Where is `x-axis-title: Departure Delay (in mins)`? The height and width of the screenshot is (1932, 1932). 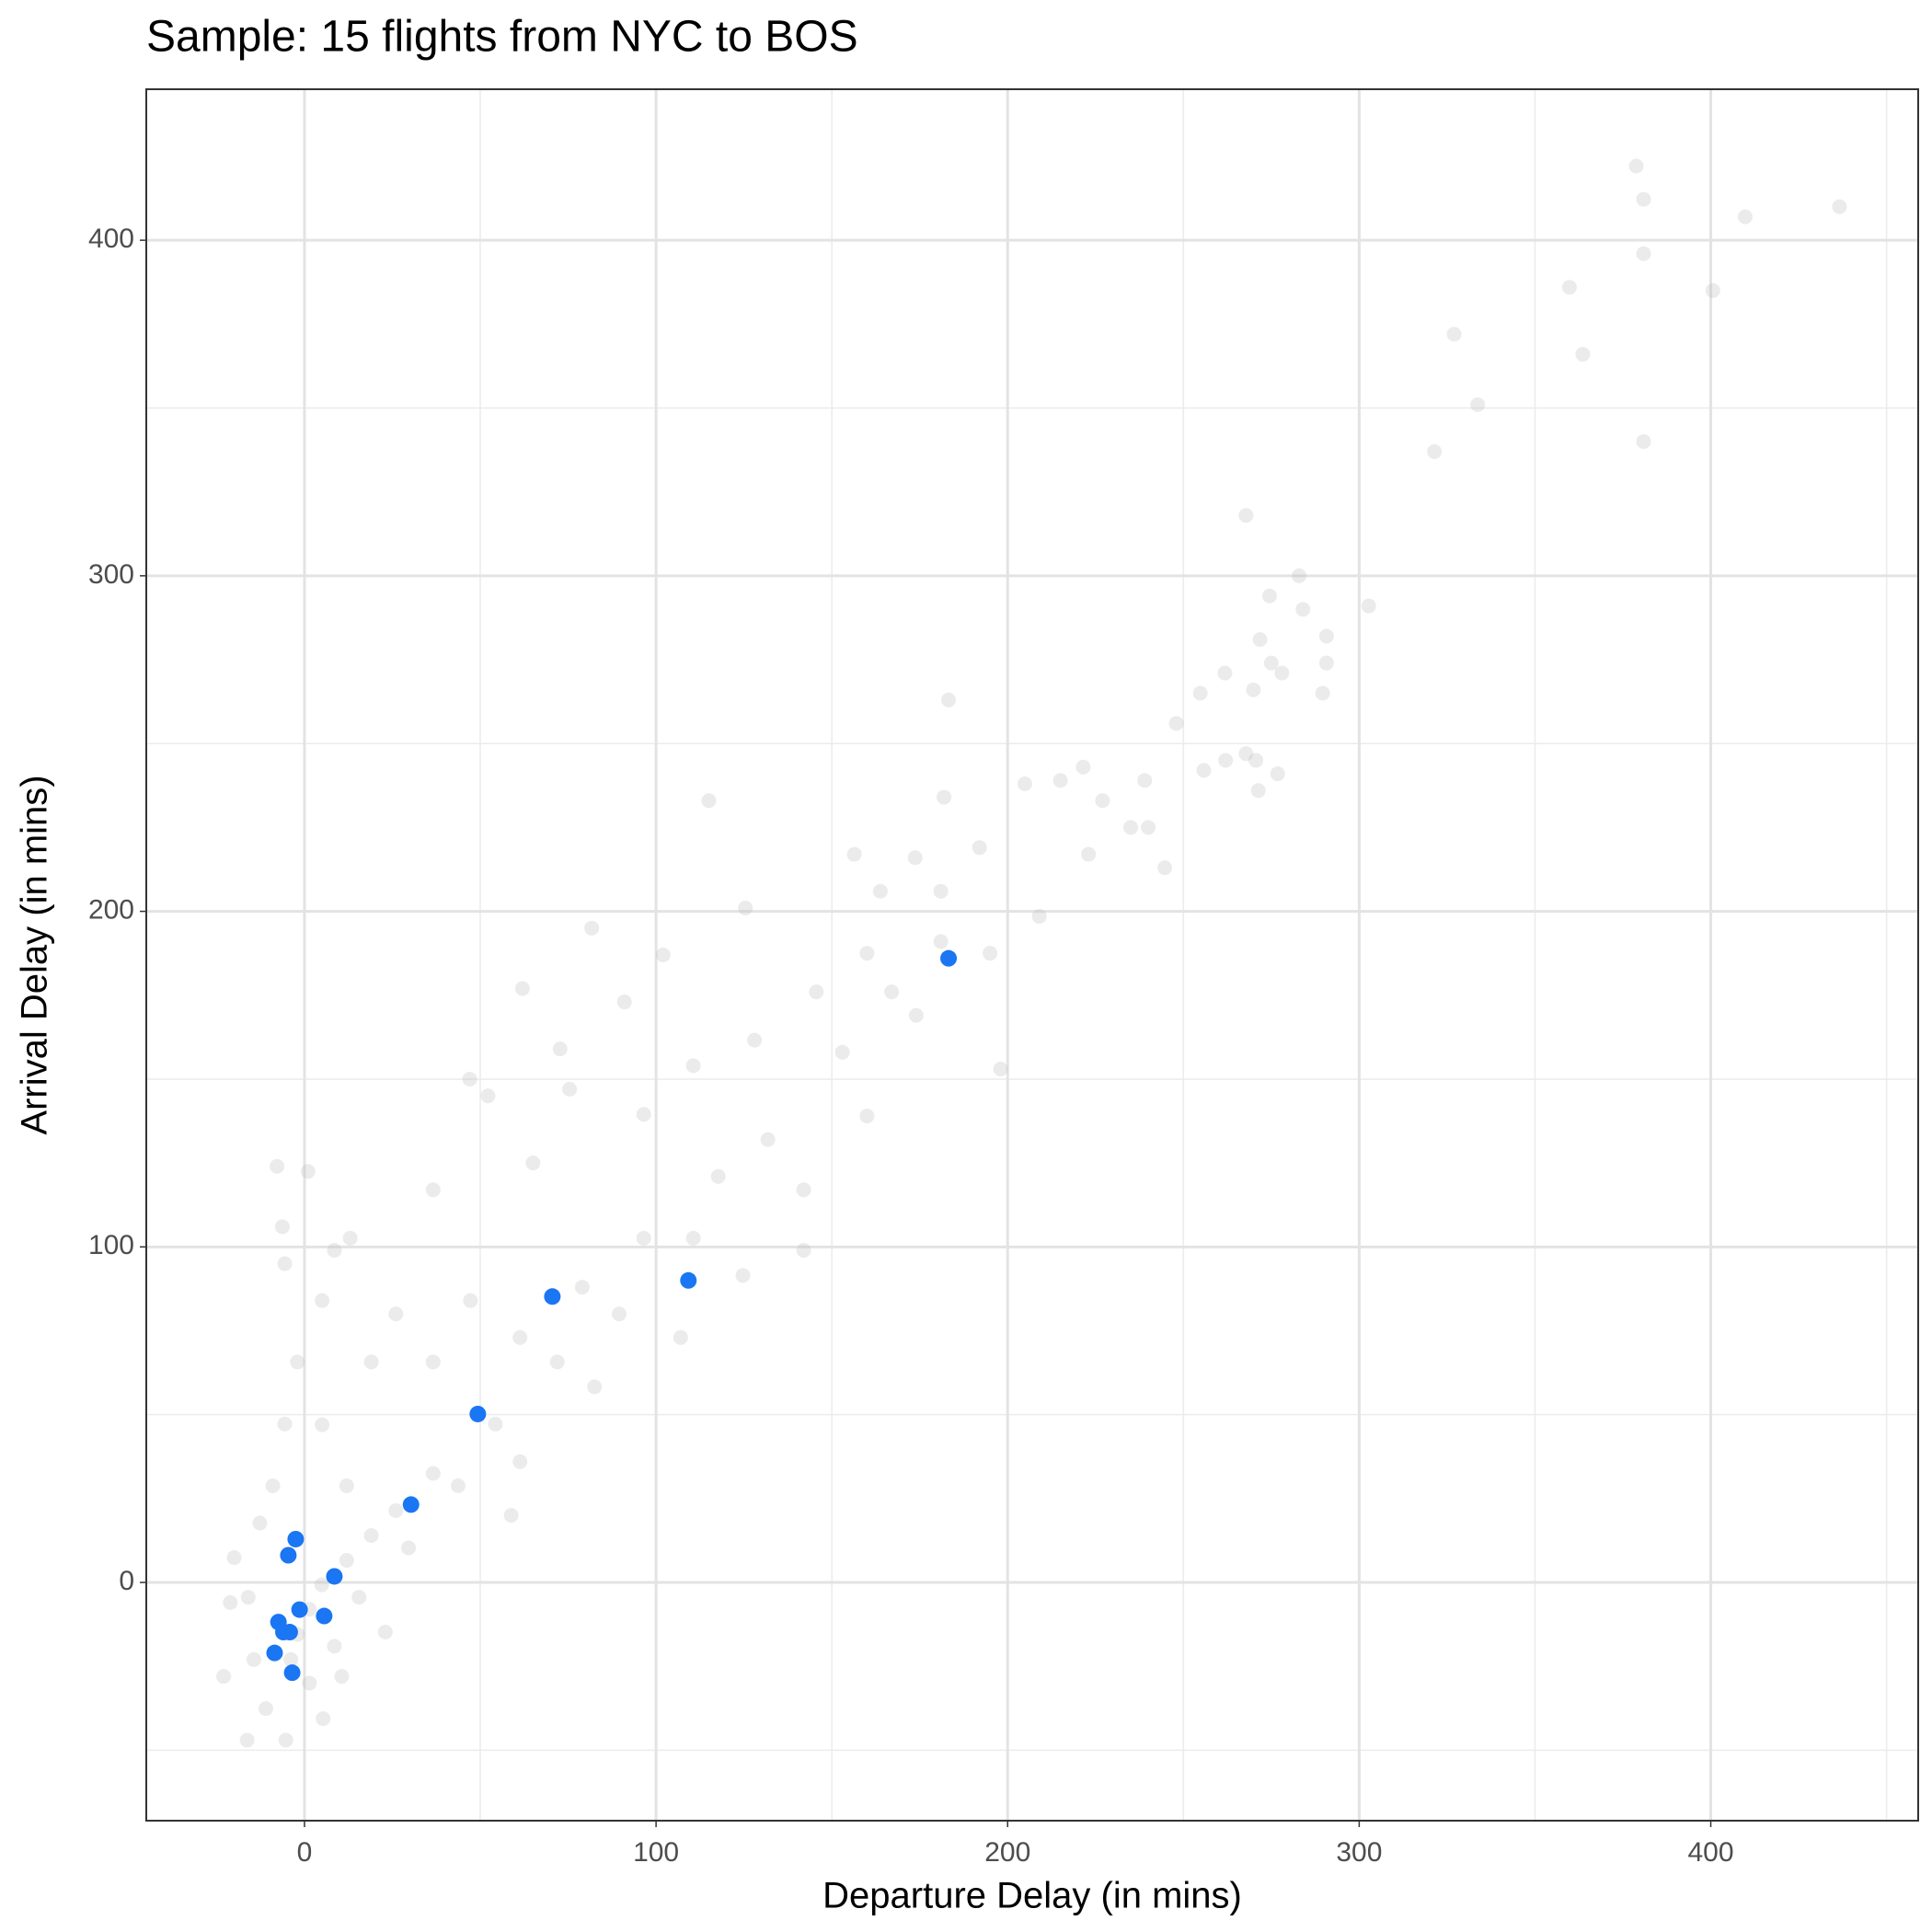
x-axis-title: Departure Delay (in mins) is located at coordinates (1032, 1896).